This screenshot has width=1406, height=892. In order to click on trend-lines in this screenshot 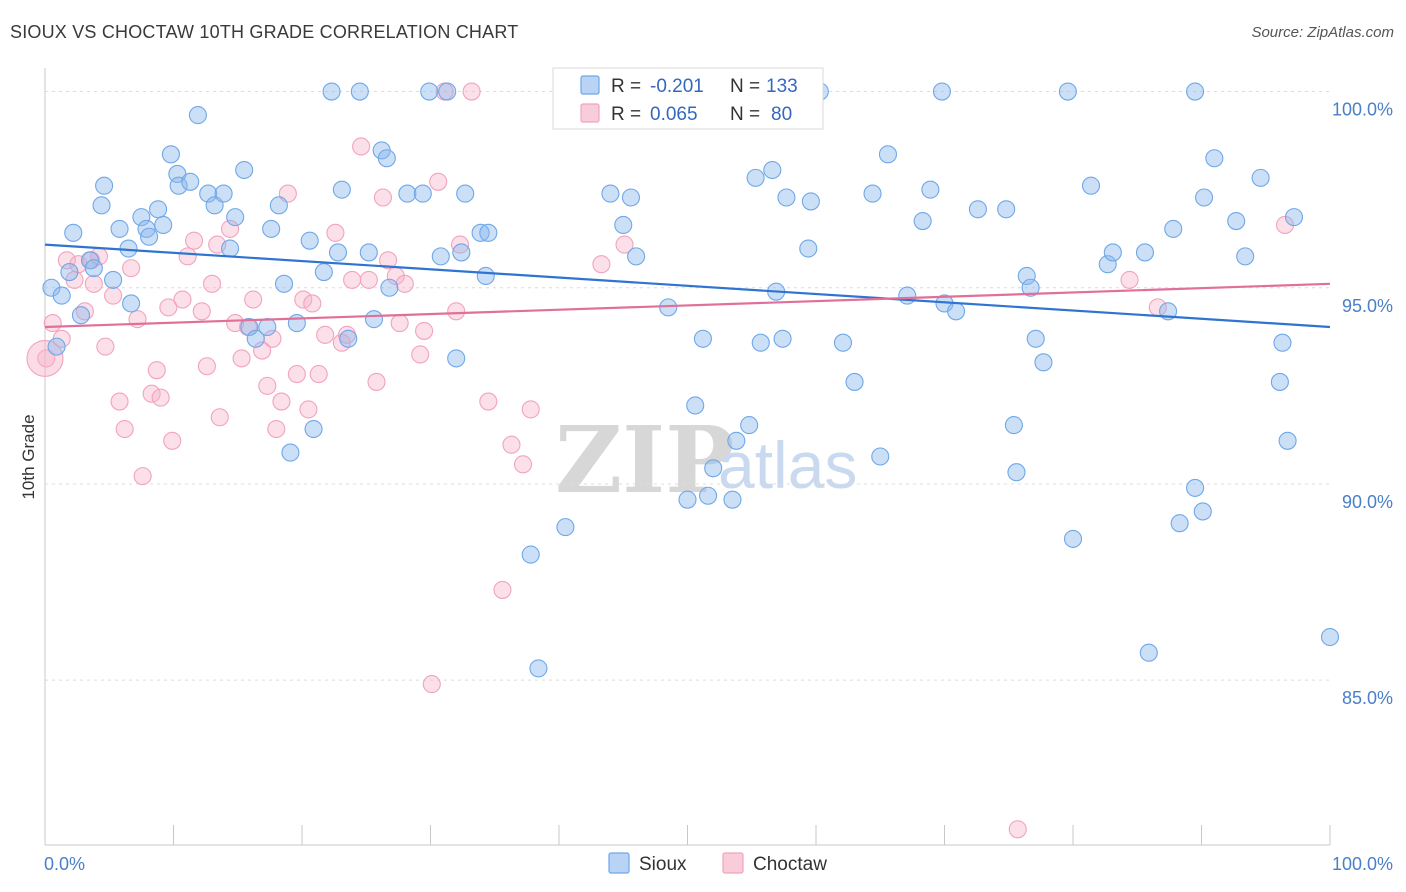, I will do `click(687, 286)`.